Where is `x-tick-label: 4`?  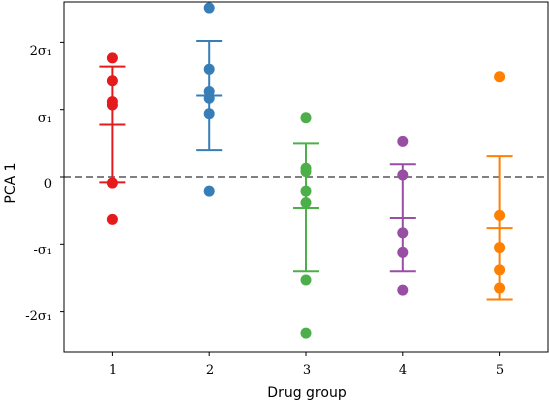 x-tick-label: 4 is located at coordinates (403, 370).